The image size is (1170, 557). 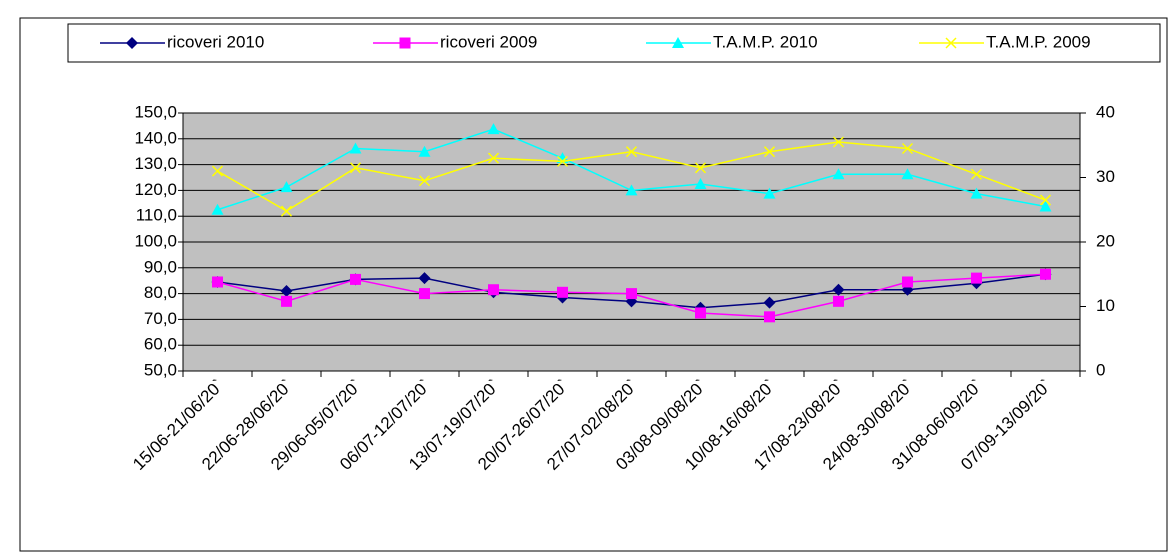 What do you see at coordinates (155, 240) in the screenshot?
I see `y-tick-label: 100,0` at bounding box center [155, 240].